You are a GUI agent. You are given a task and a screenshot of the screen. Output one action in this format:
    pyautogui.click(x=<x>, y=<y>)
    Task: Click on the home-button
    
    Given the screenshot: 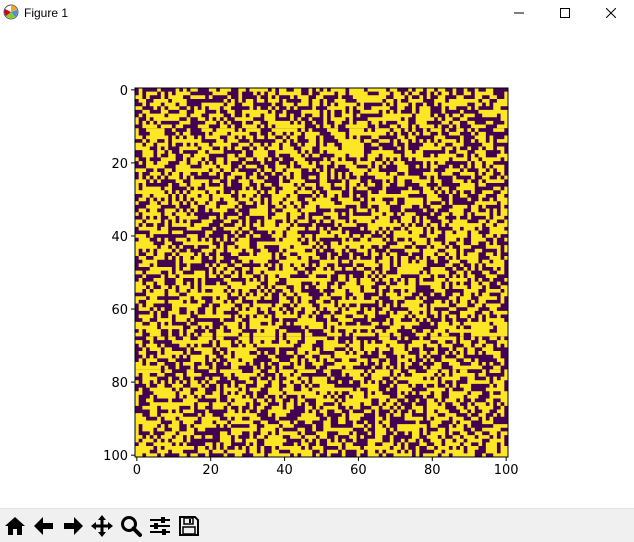 What is the action you would take?
    pyautogui.click(x=14, y=526)
    